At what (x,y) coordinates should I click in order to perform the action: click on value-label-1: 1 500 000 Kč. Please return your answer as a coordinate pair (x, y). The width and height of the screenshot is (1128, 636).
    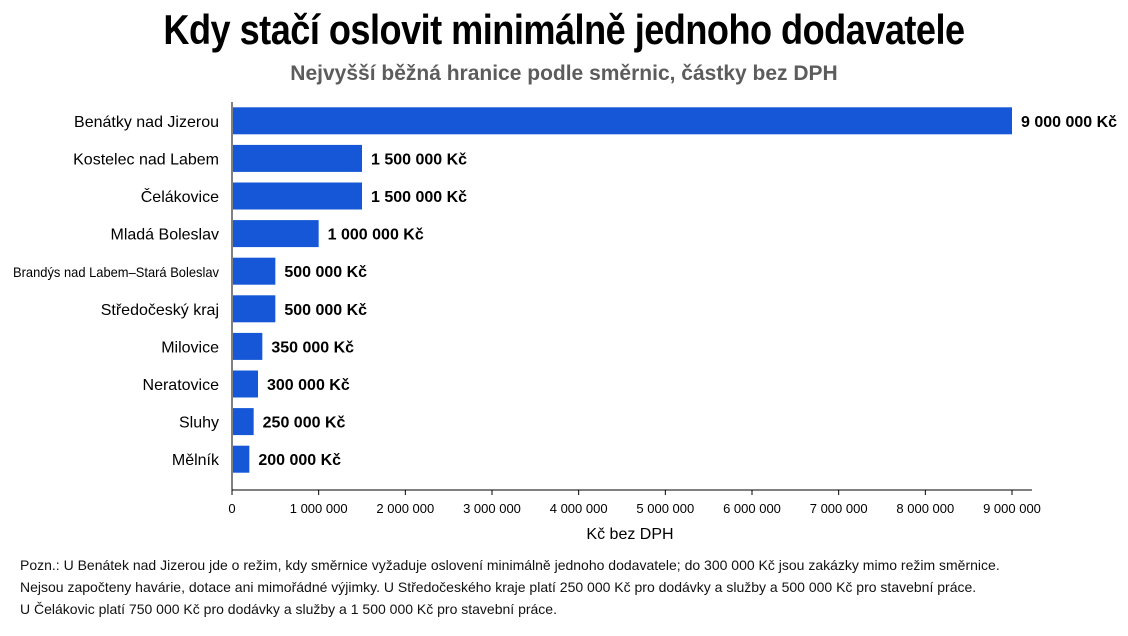
    Looking at the image, I should click on (419, 159).